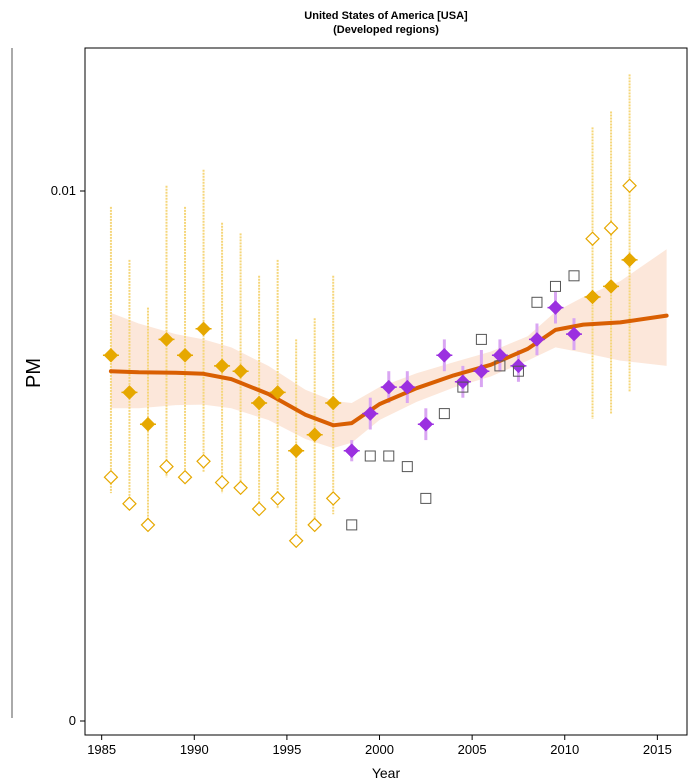 The height and width of the screenshot is (784, 691). I want to click on x-axis-title: Year, so click(386, 773).